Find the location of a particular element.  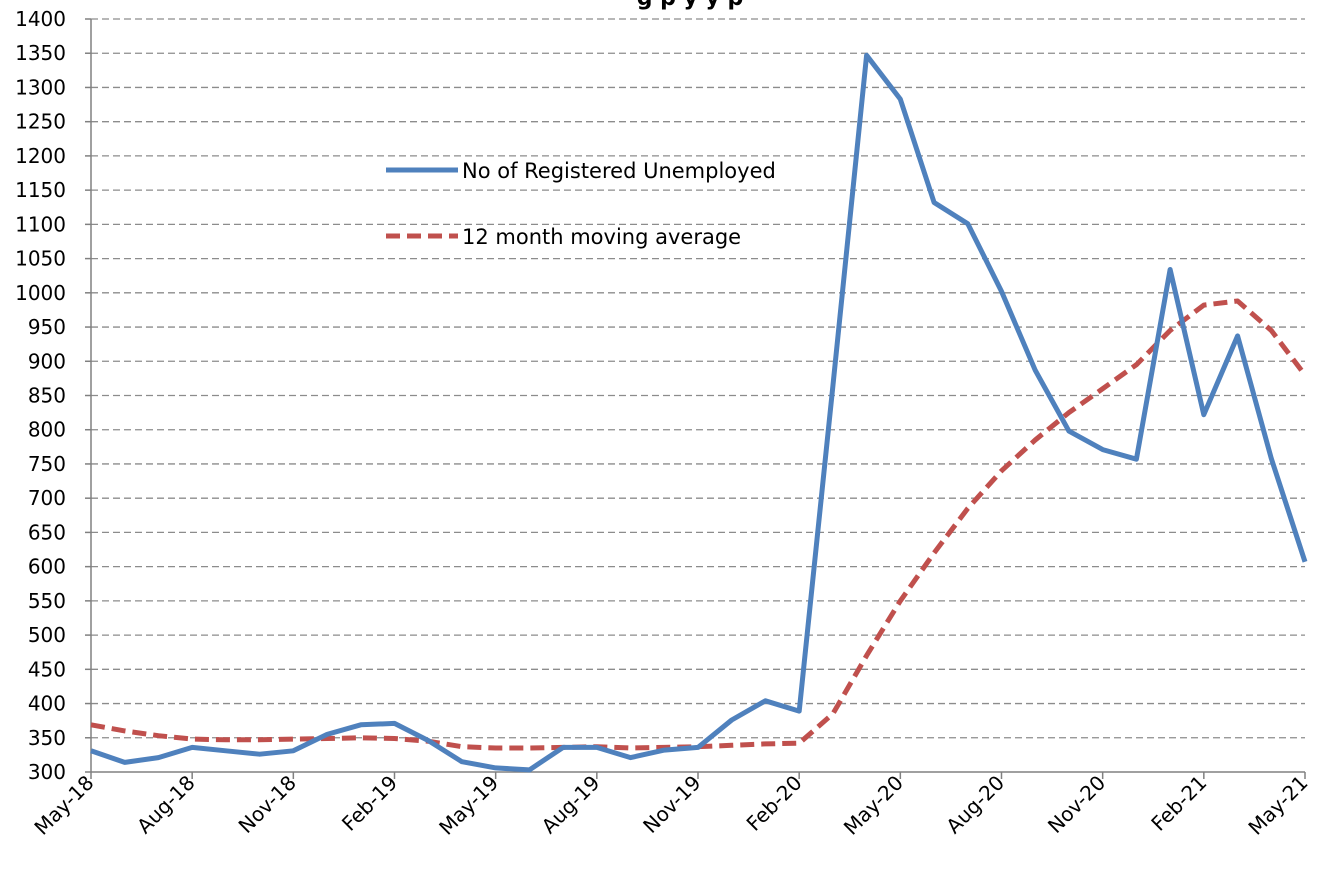

y-tick-label-500: 500 is located at coordinates (47, 635).